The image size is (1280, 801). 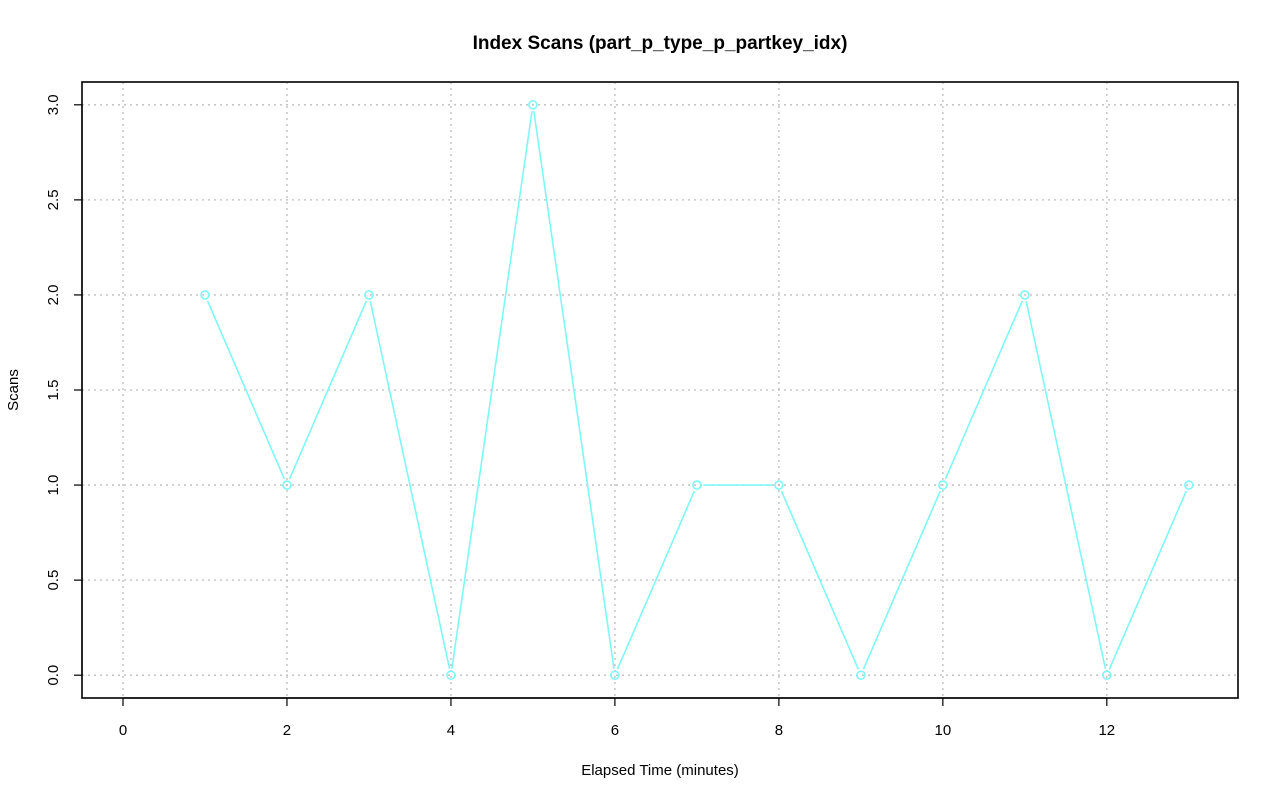 What do you see at coordinates (779, 730) in the screenshot?
I see `x-tick-label: 8` at bounding box center [779, 730].